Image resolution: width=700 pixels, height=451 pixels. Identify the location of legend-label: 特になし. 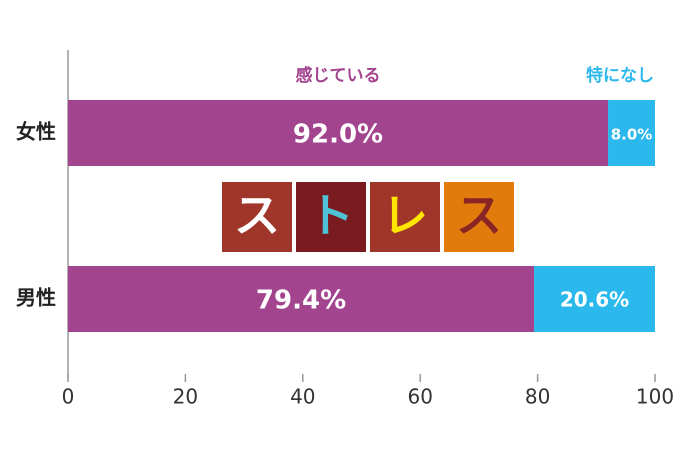
(620, 75).